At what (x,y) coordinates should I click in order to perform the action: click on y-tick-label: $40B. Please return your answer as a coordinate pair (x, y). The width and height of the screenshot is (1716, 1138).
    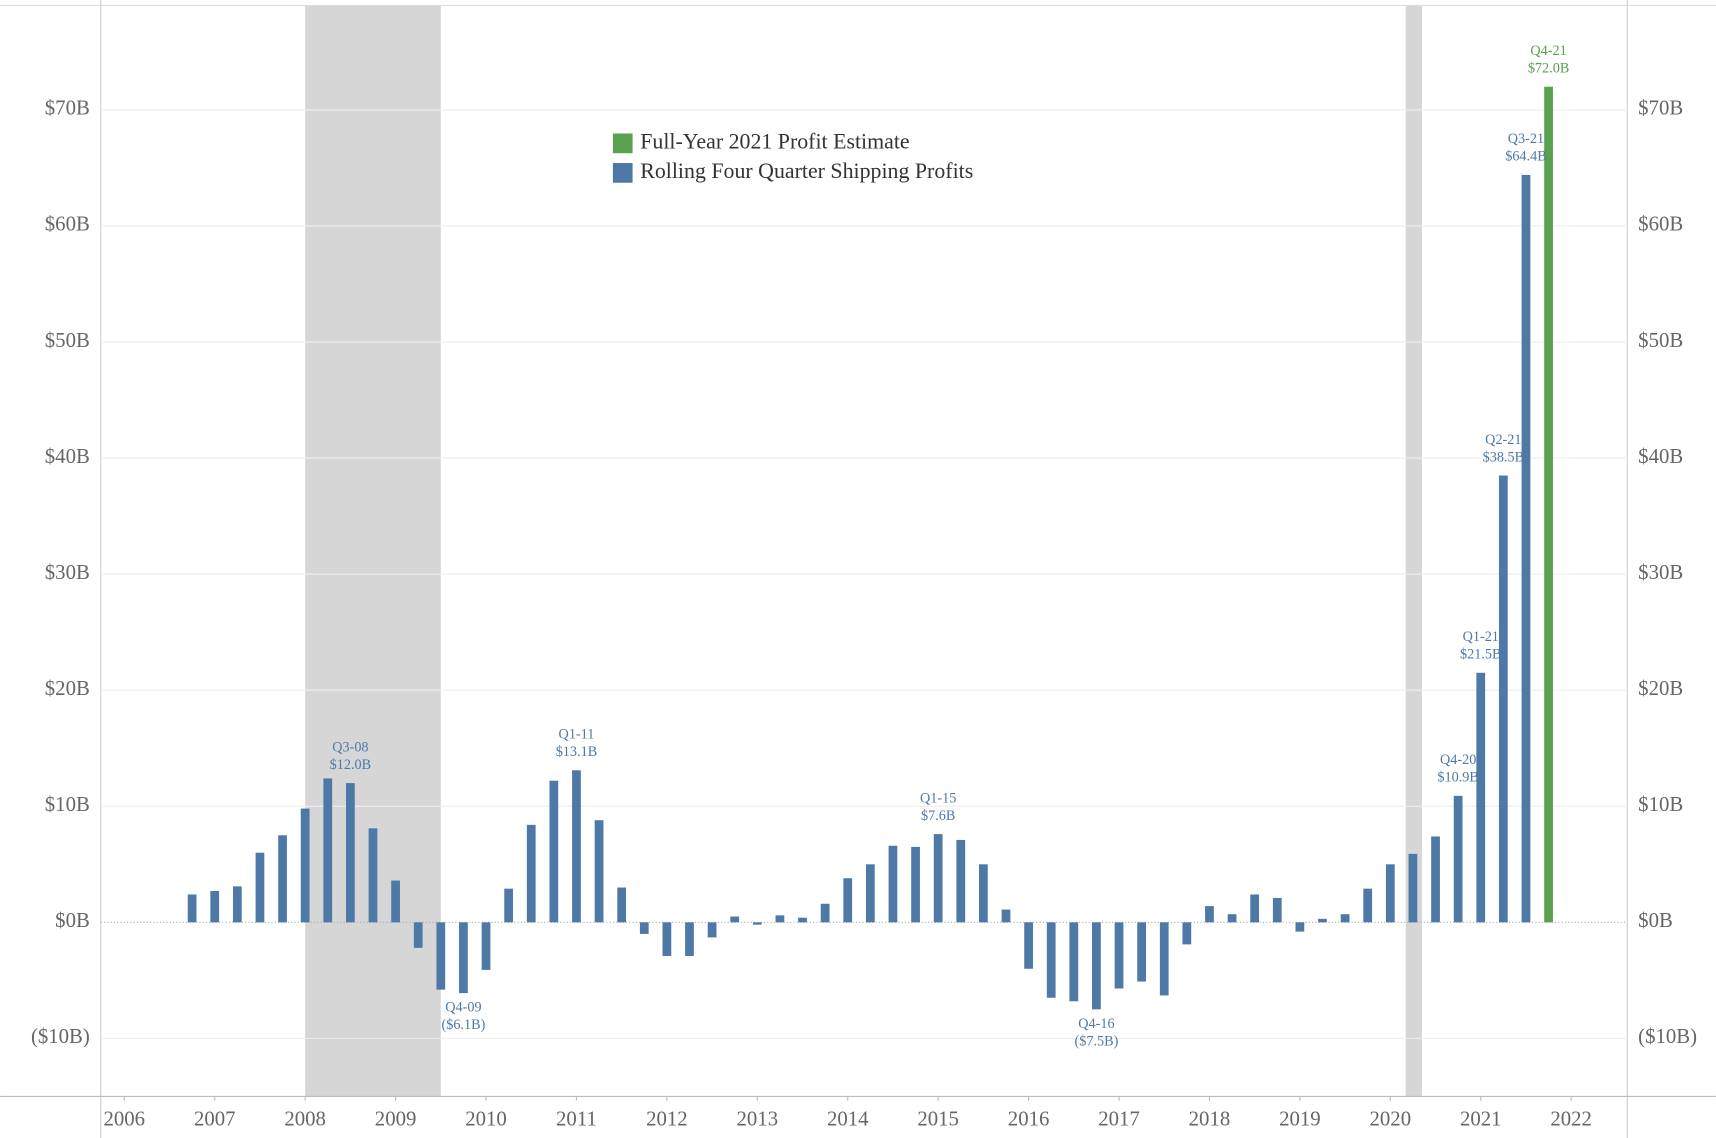
    Looking at the image, I should click on (67, 456).